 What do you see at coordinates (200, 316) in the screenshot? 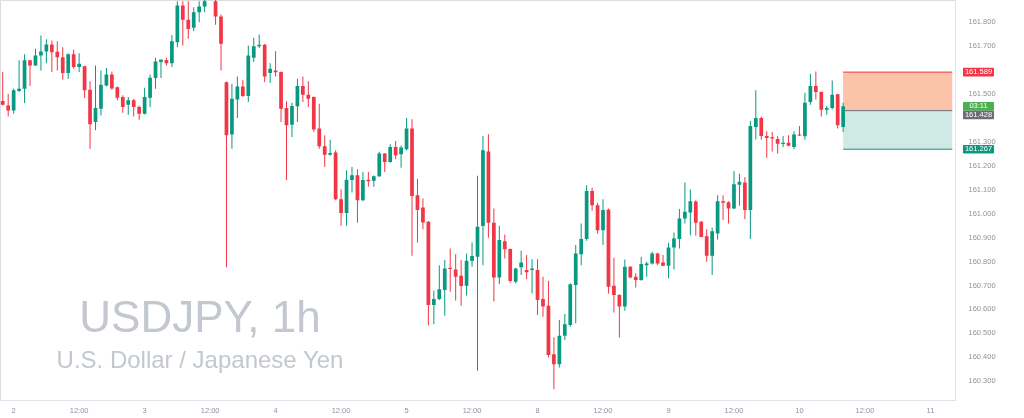
I see `text: USDJPY, 1h` at bounding box center [200, 316].